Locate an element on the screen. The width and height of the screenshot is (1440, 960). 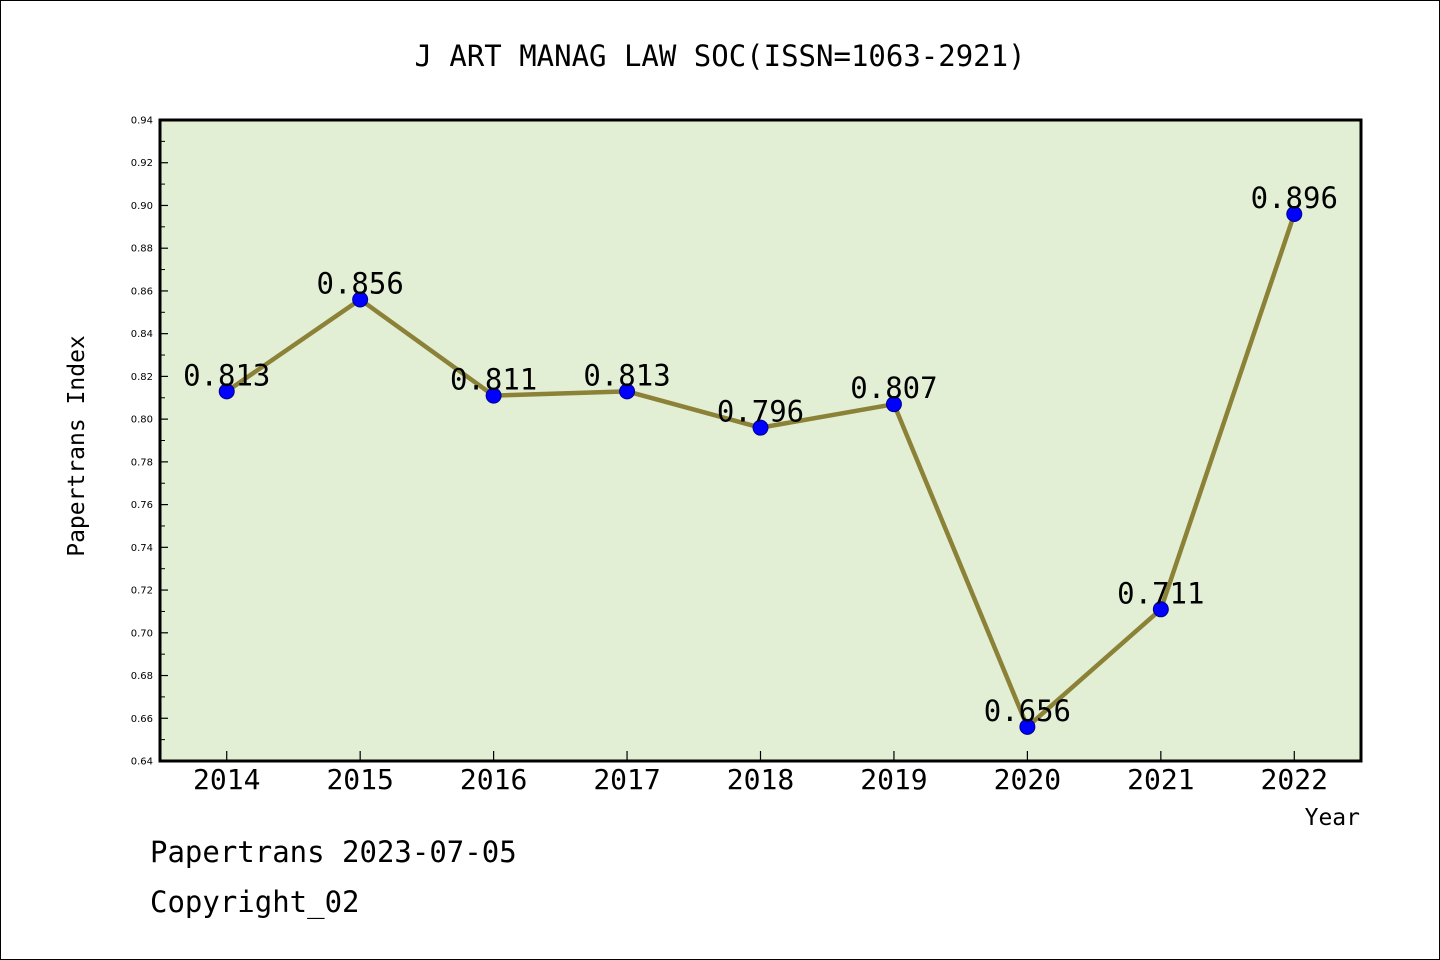
footer-date: Papertrans 2023-07-05 is located at coordinates (333, 852).